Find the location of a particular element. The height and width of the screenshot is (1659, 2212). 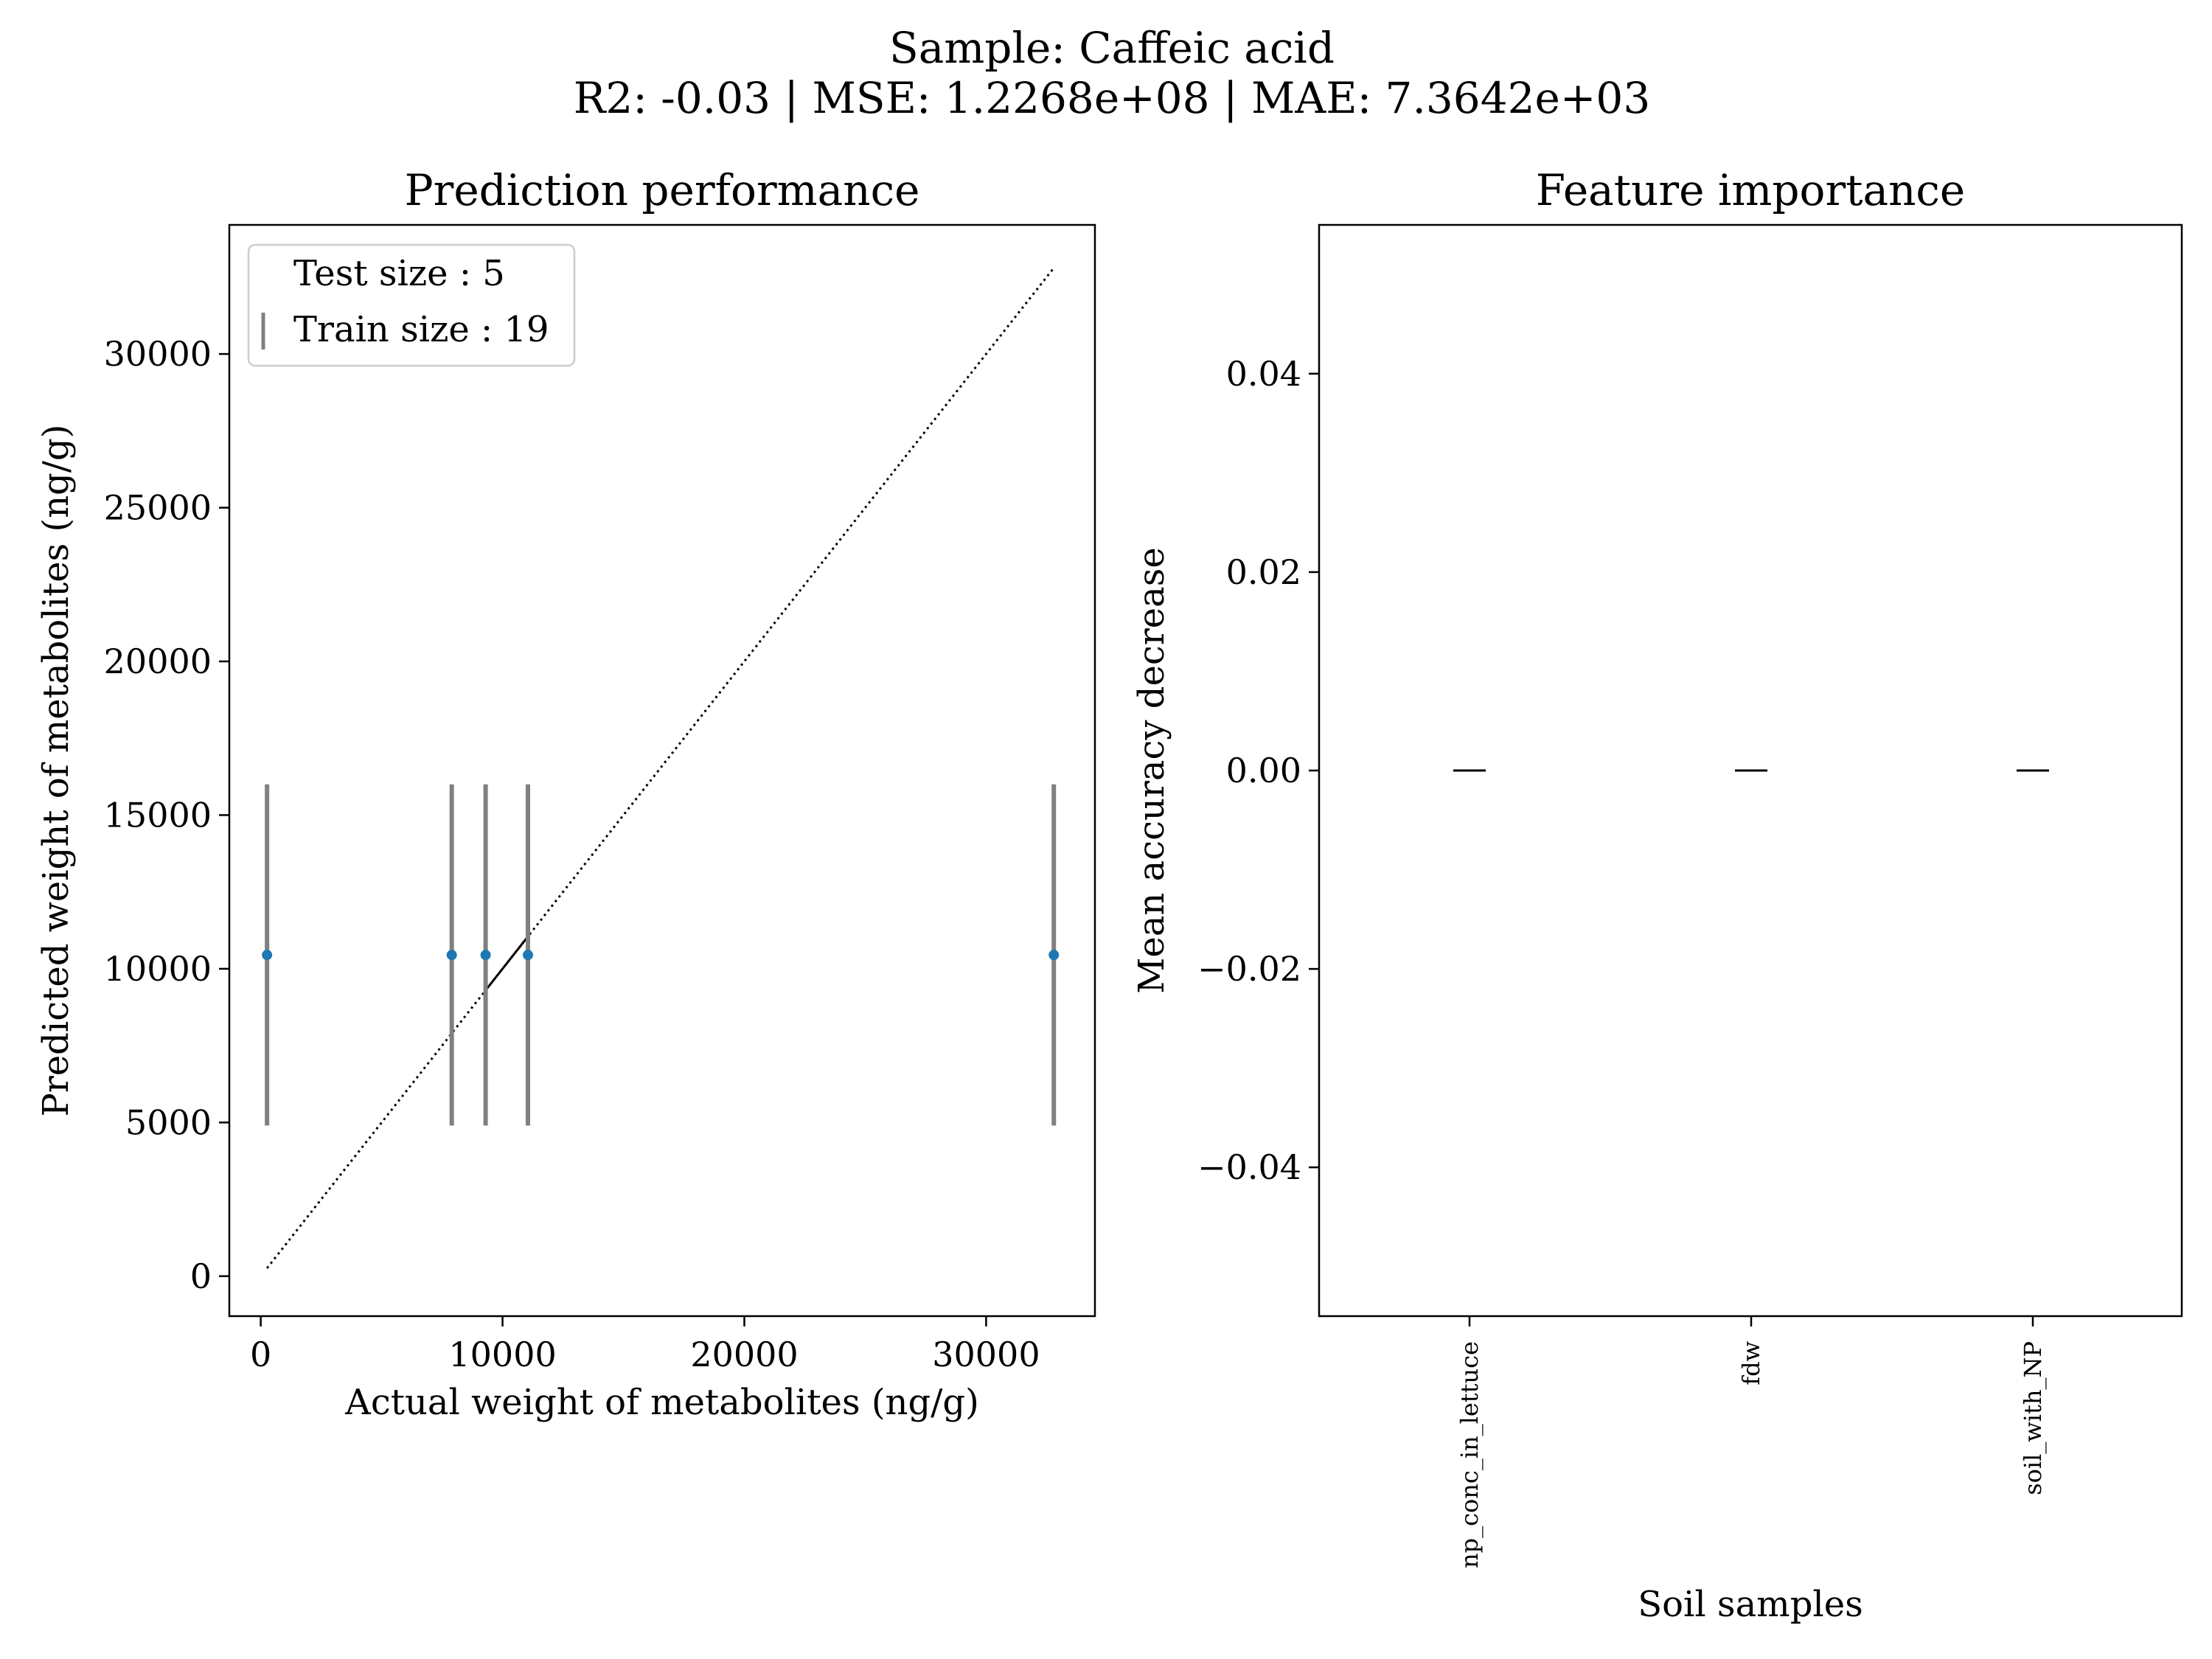

importance-bar-fdw is located at coordinates (1751, 770).